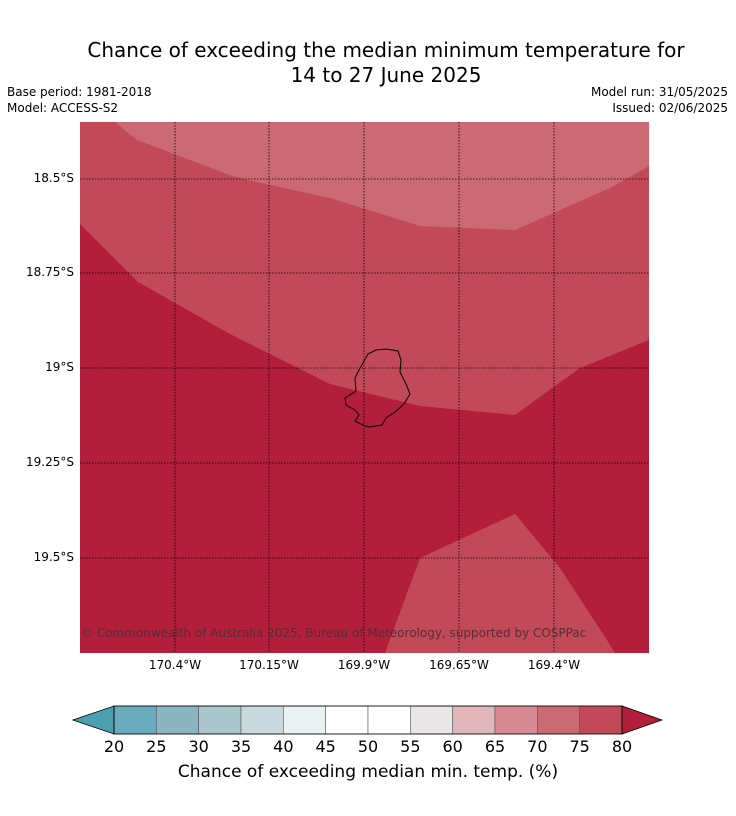 This screenshot has width=736, height=816. Describe the element at coordinates (50, 462) in the screenshot. I see `lat-label: 19.25°S` at that location.